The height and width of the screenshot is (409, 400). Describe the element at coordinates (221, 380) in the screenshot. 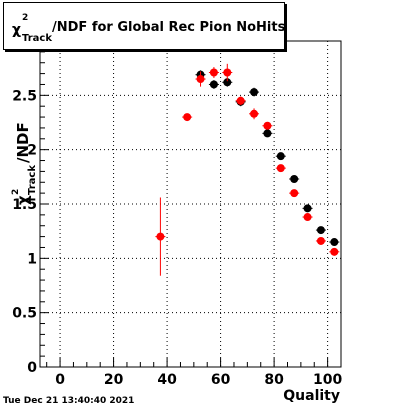

I see `x-tick-label: 60` at that location.